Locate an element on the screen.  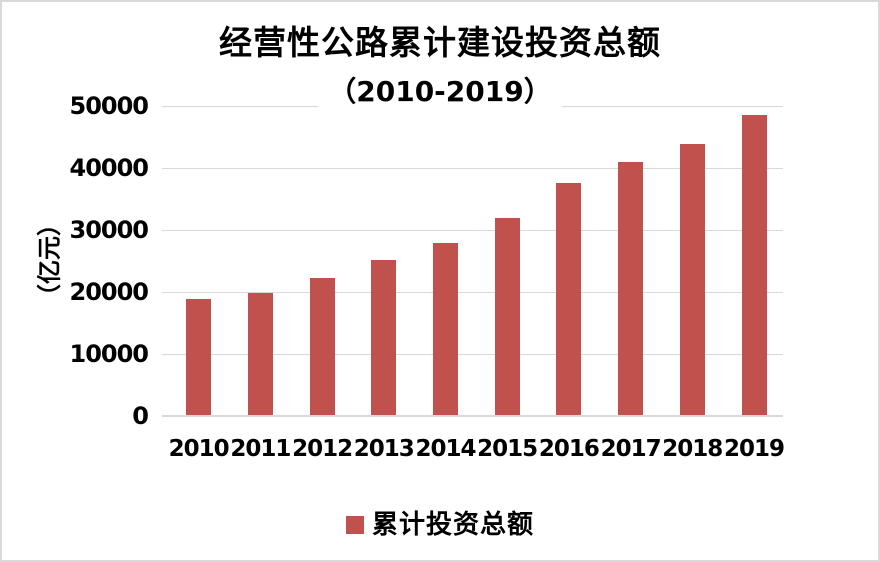
x-tick-label-2019: 2019 is located at coordinates (754, 449).